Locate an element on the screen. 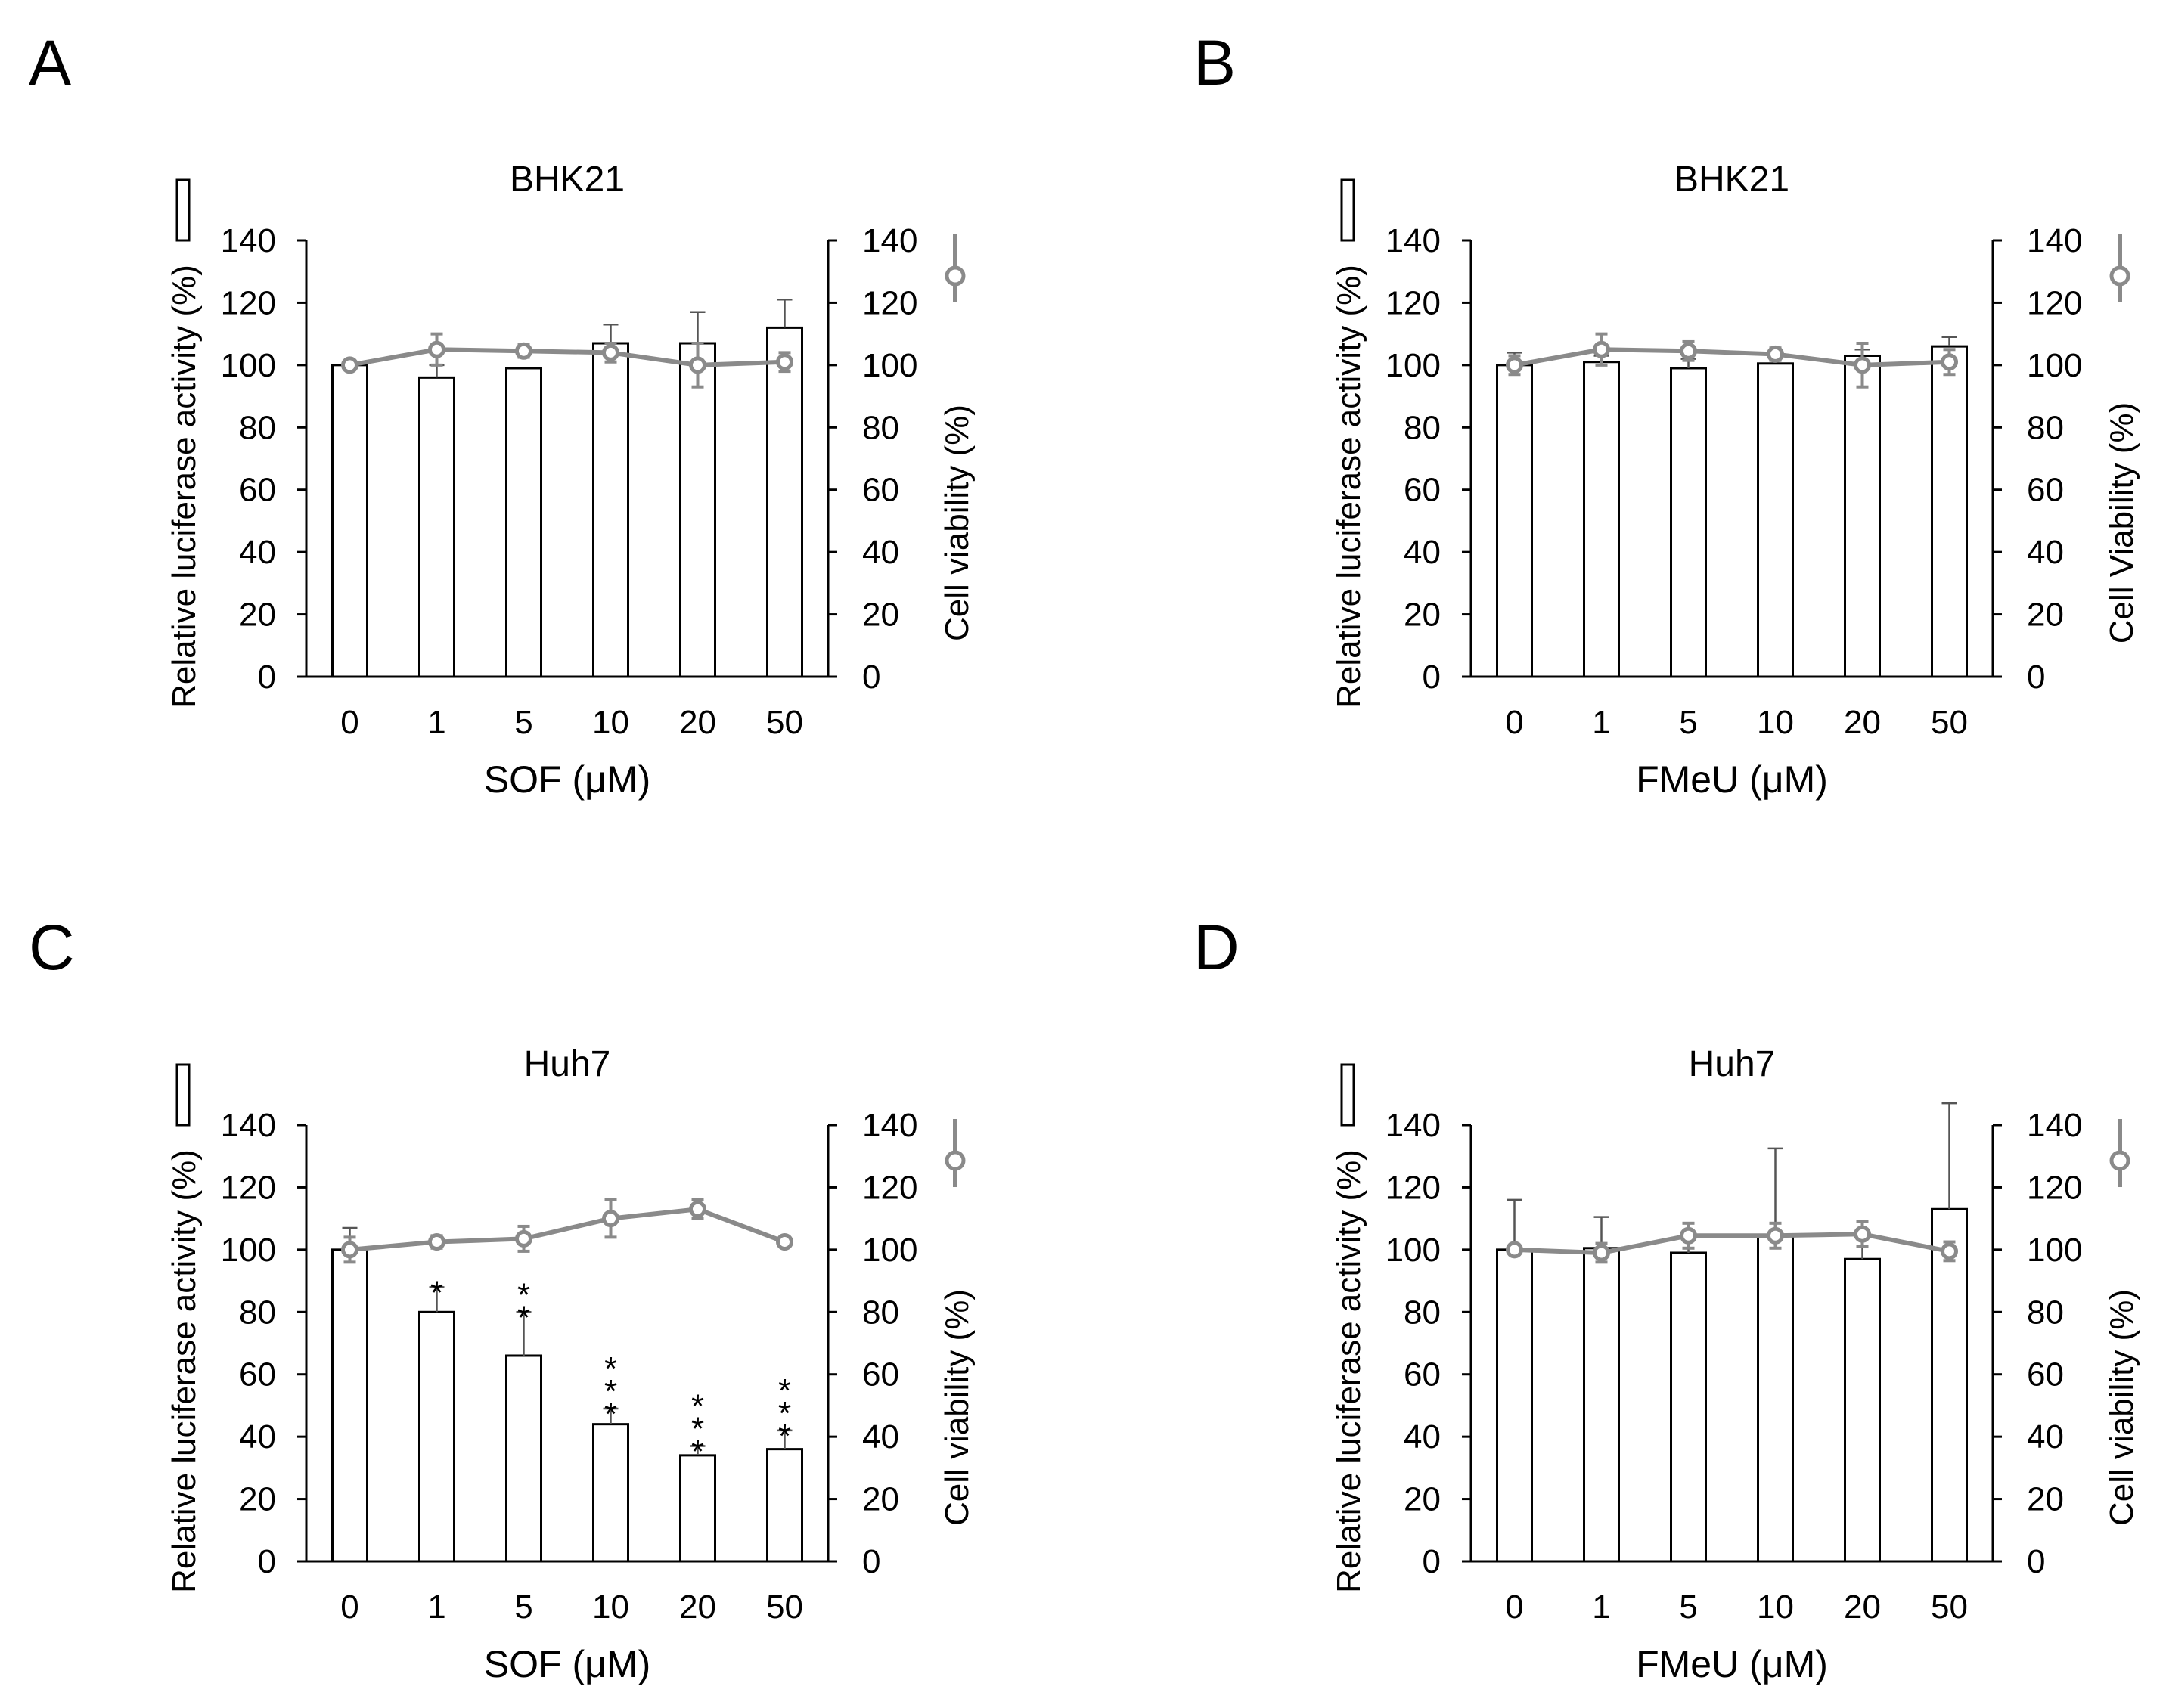 The height and width of the screenshot is (1708, 2166). panel-letter: B is located at coordinates (1214, 62).